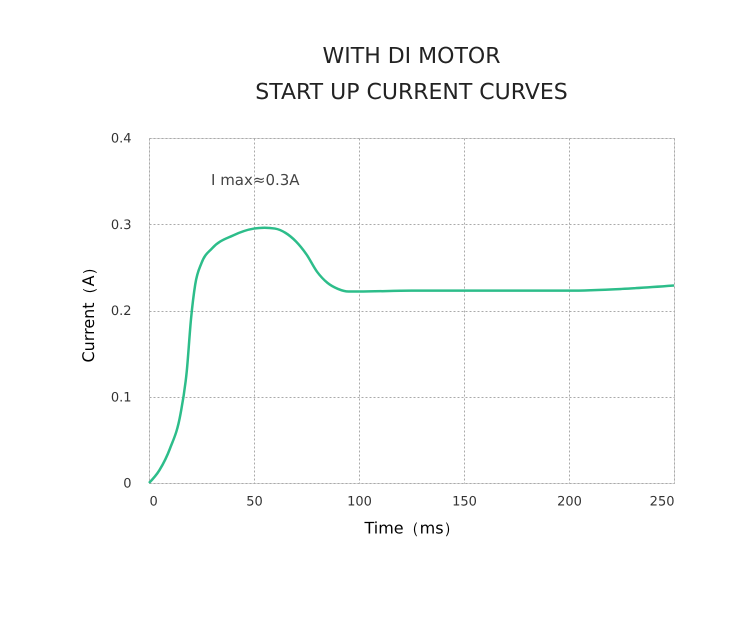  I want to click on y-tick-label: 0.4, so click(121, 139).